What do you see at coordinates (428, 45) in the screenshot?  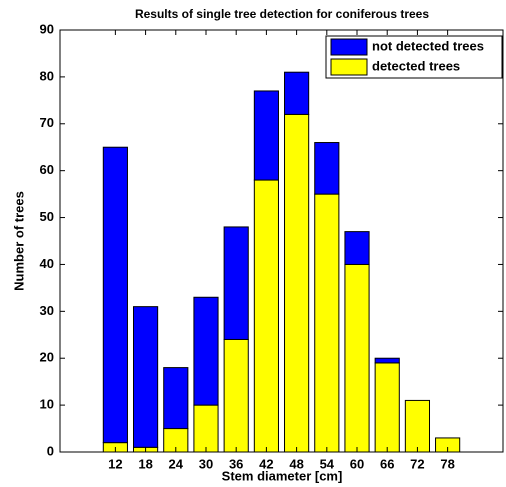 I see `legend-label: not detected trees` at bounding box center [428, 45].